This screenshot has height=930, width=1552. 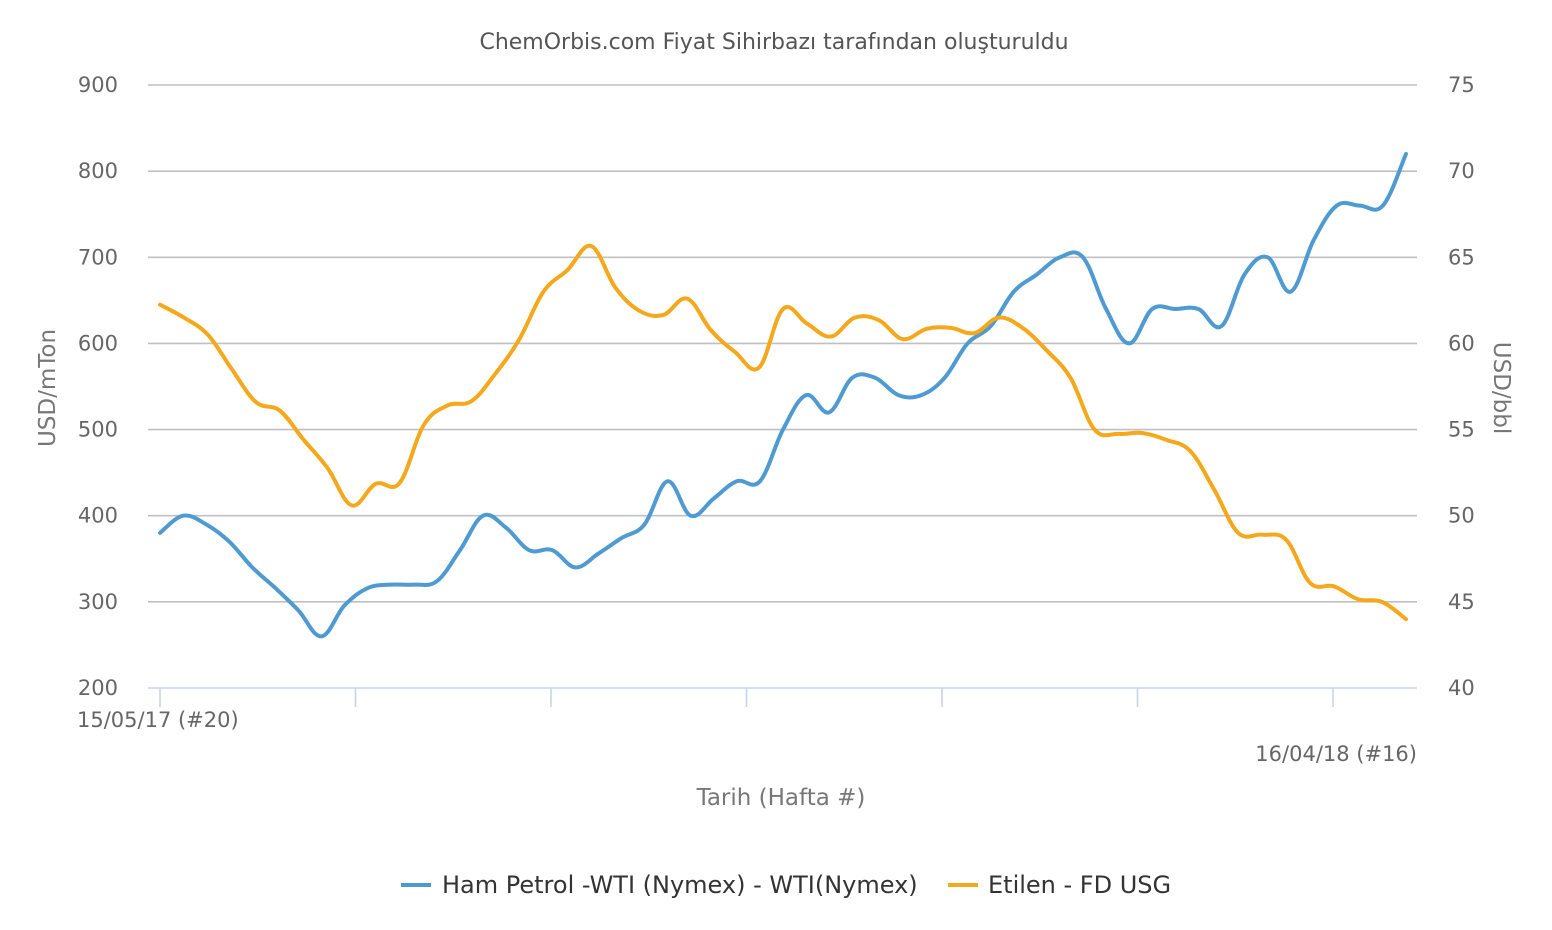 What do you see at coordinates (98, 257) in the screenshot?
I see `y-tick-label-left: 700` at bounding box center [98, 257].